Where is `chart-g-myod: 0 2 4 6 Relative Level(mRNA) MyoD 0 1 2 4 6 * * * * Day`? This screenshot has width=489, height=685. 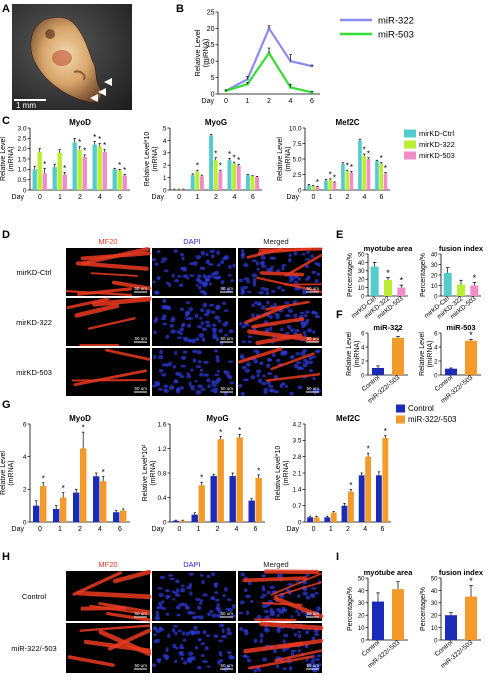 chart-g-myod: 0 2 4 6 Relative Level(mRNA) MyoD 0 1 2 4 6 * * * * Day is located at coordinates (65, 473).